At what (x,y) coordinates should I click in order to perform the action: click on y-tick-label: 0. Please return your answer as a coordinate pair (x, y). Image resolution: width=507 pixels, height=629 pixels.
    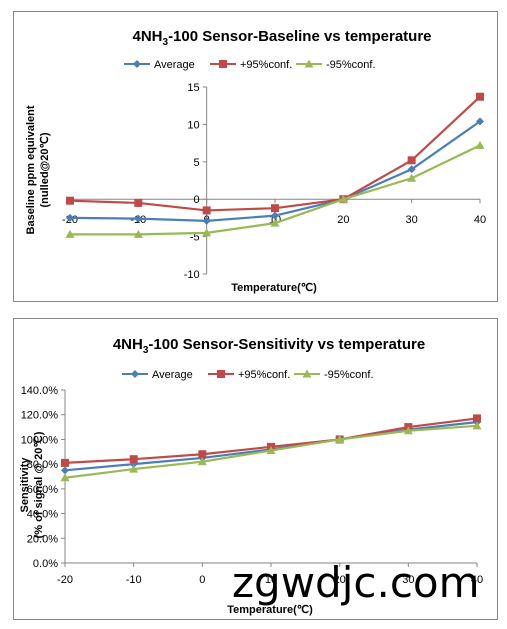
    Looking at the image, I should click on (197, 200).